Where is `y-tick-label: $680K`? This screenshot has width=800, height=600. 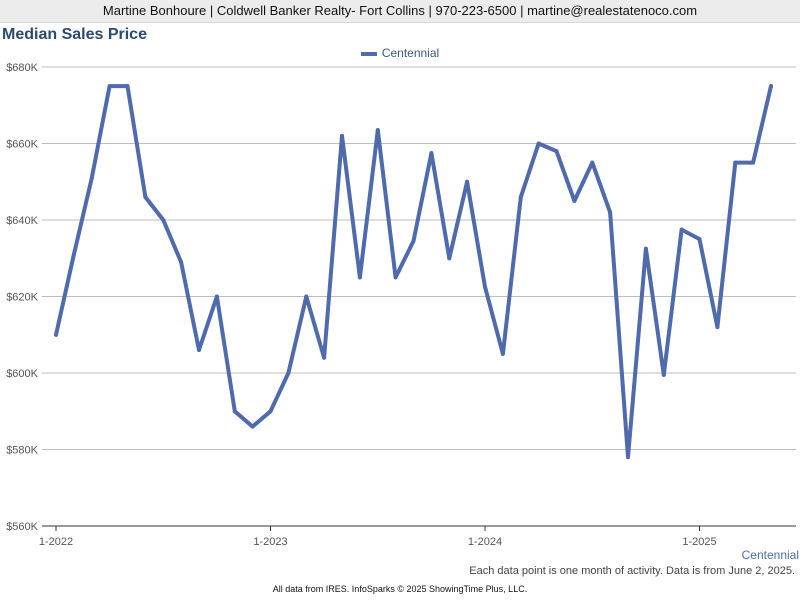 y-tick-label: $680K is located at coordinates (22, 68).